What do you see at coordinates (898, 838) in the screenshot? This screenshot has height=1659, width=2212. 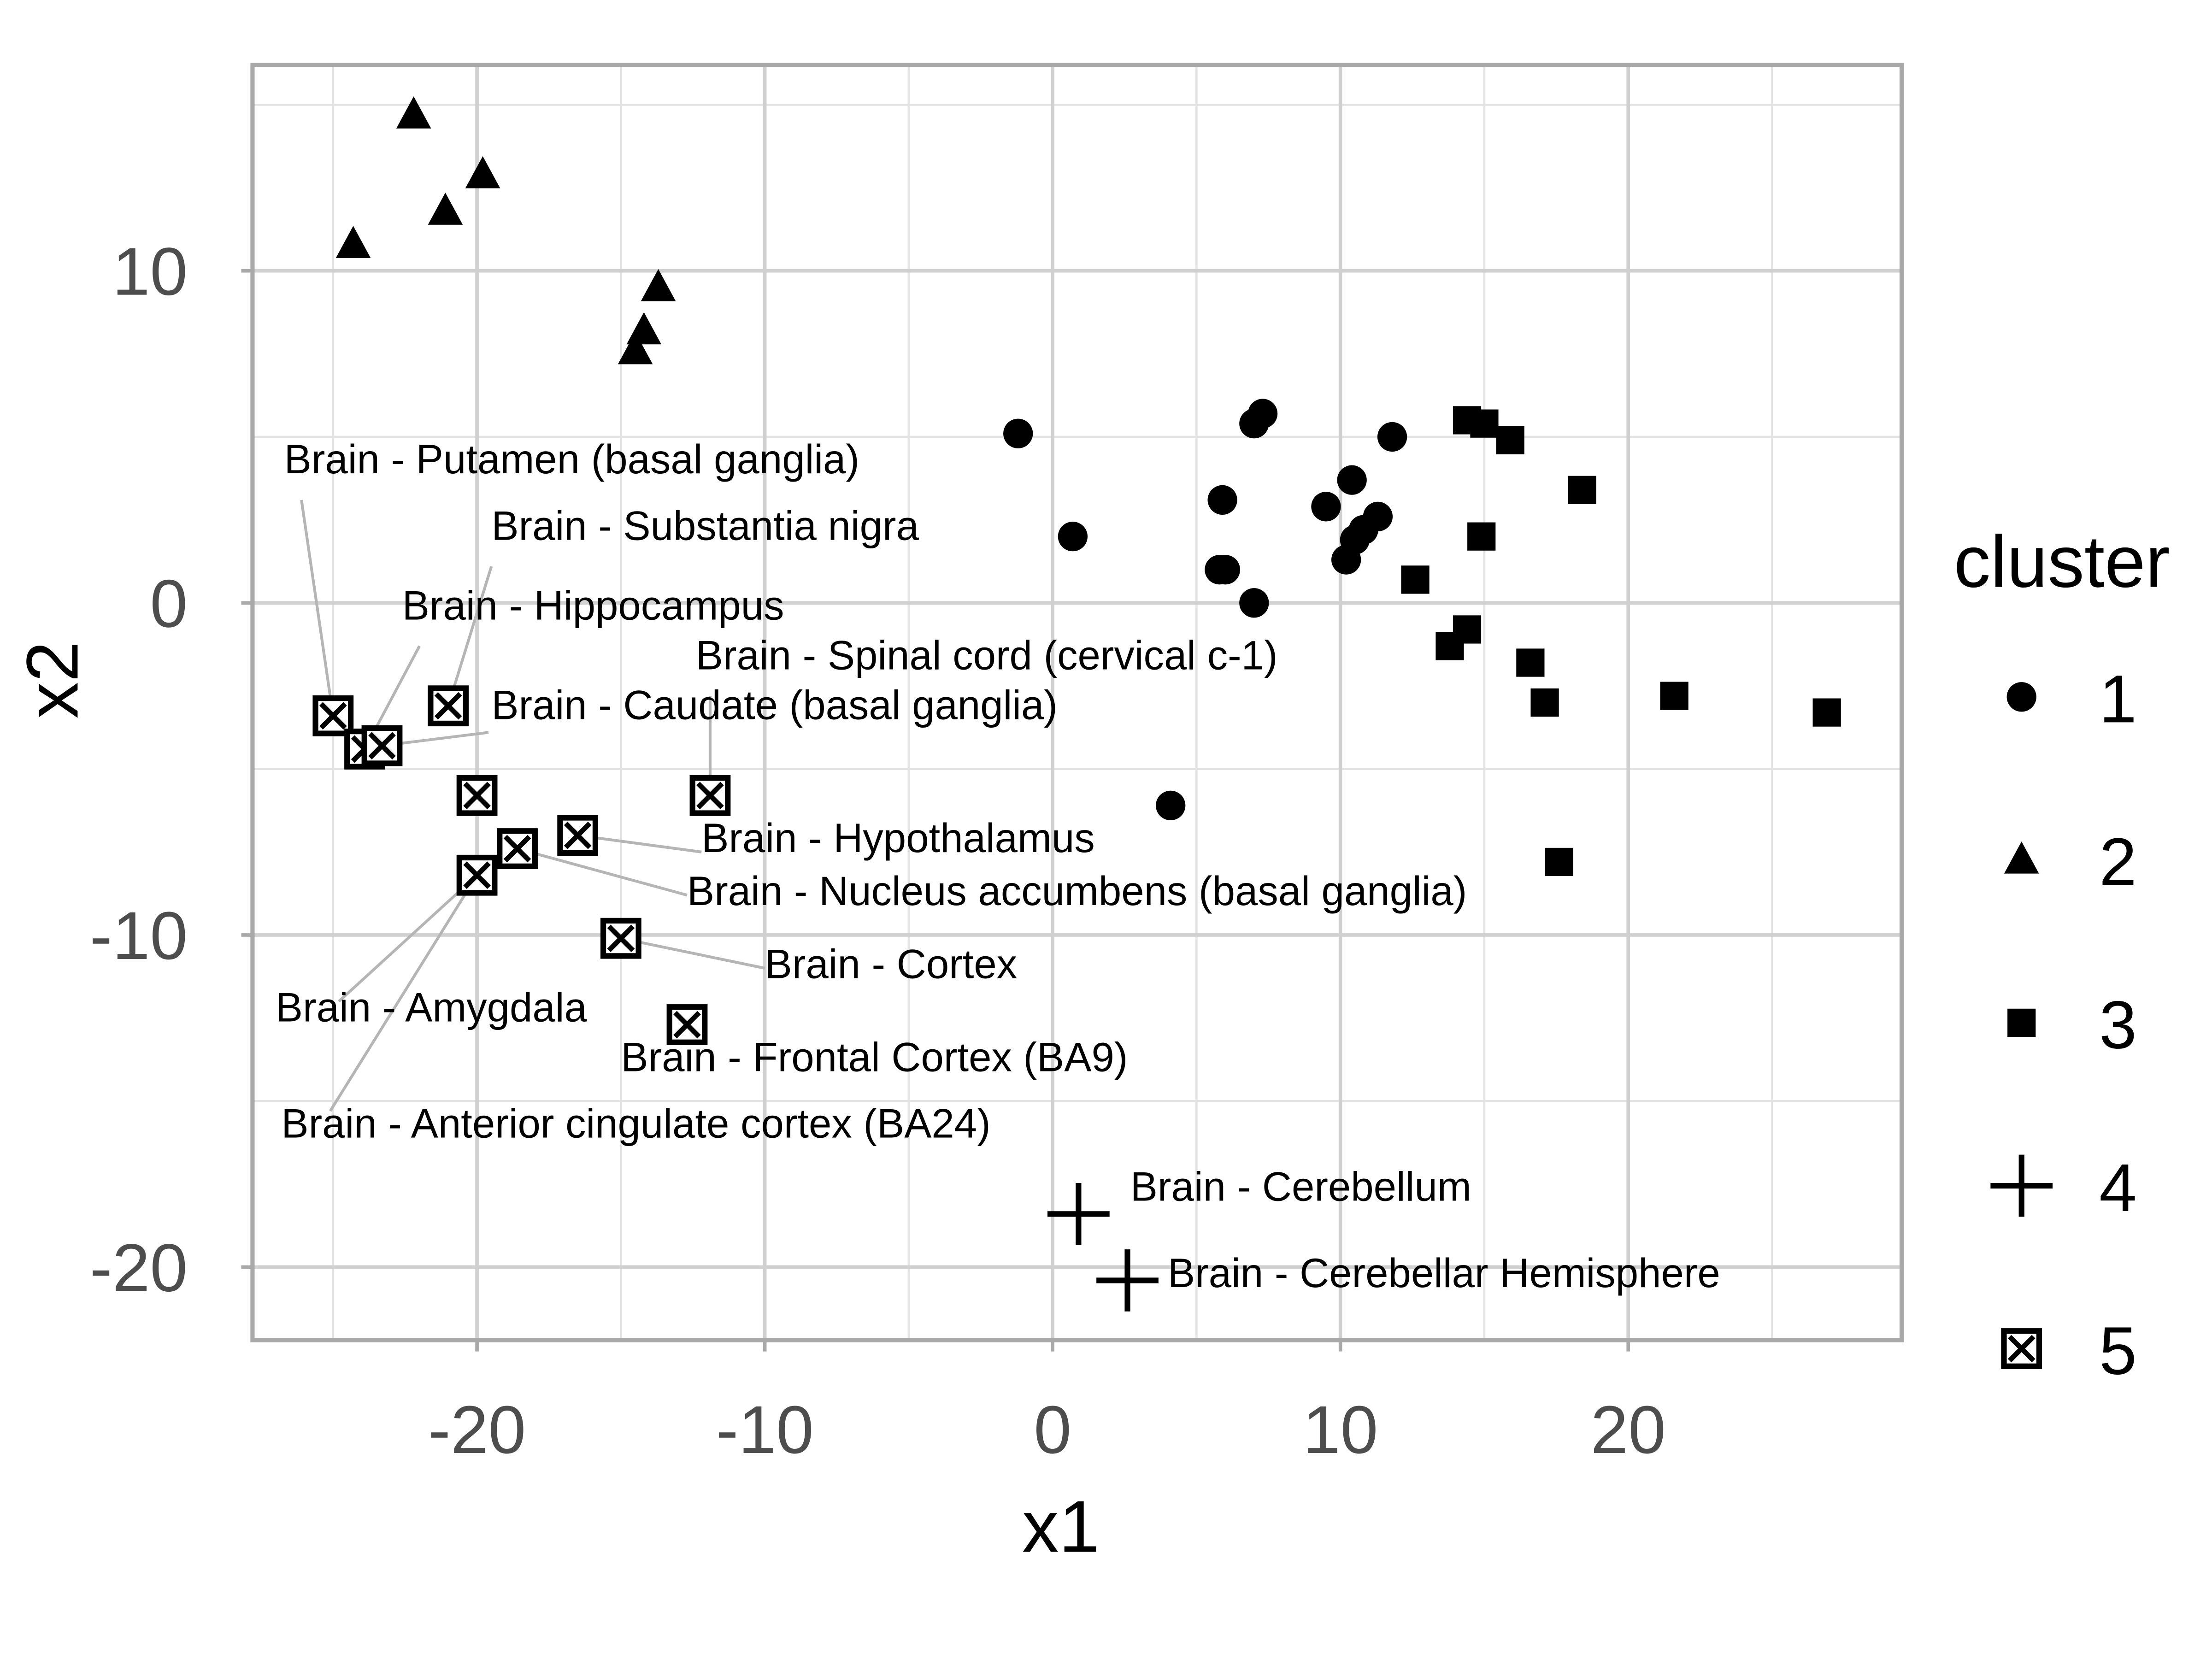 I see `point-label: Brain - Hypothalamus` at bounding box center [898, 838].